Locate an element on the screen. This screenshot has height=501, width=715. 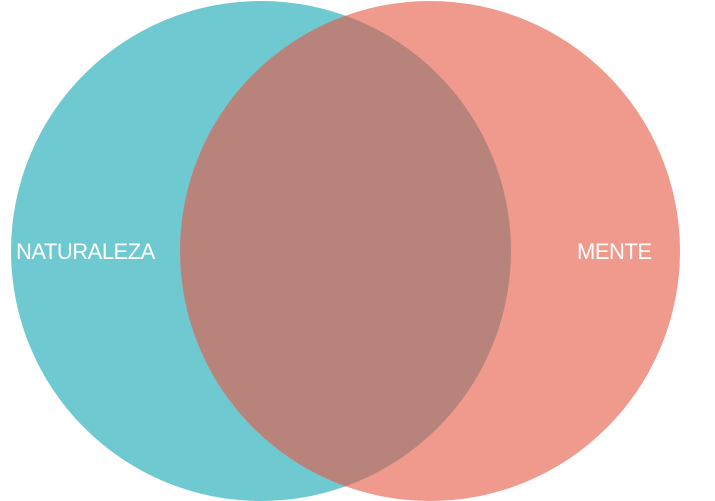
mente-label: MENTE is located at coordinates (614, 251).